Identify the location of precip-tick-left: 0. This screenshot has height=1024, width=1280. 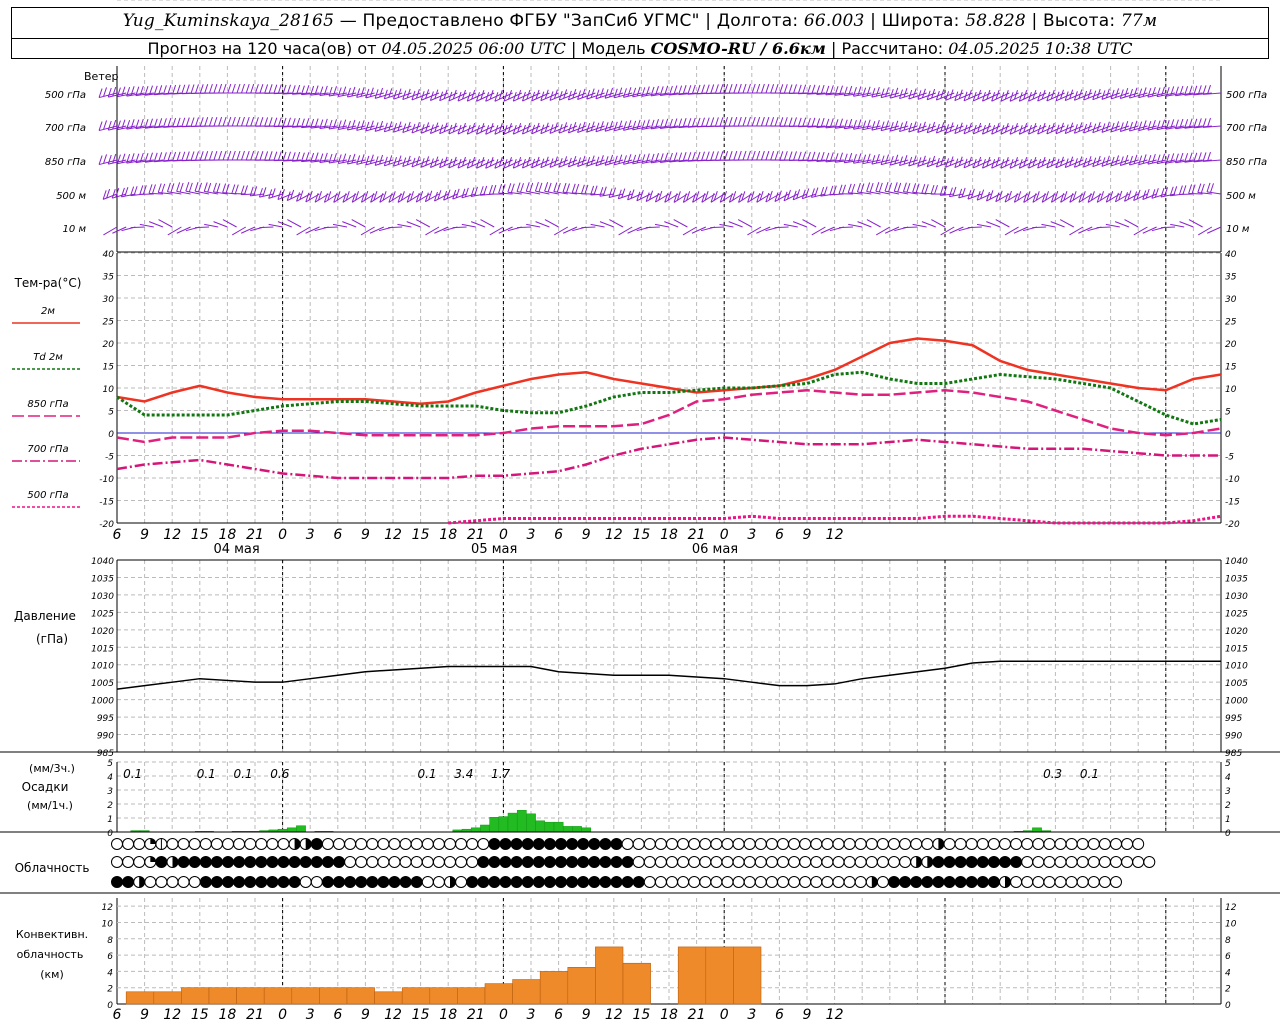
(110, 834).